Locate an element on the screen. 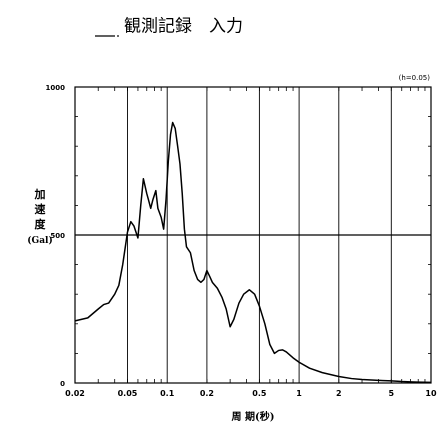  x-tick-label: 0.5 is located at coordinates (259, 393).